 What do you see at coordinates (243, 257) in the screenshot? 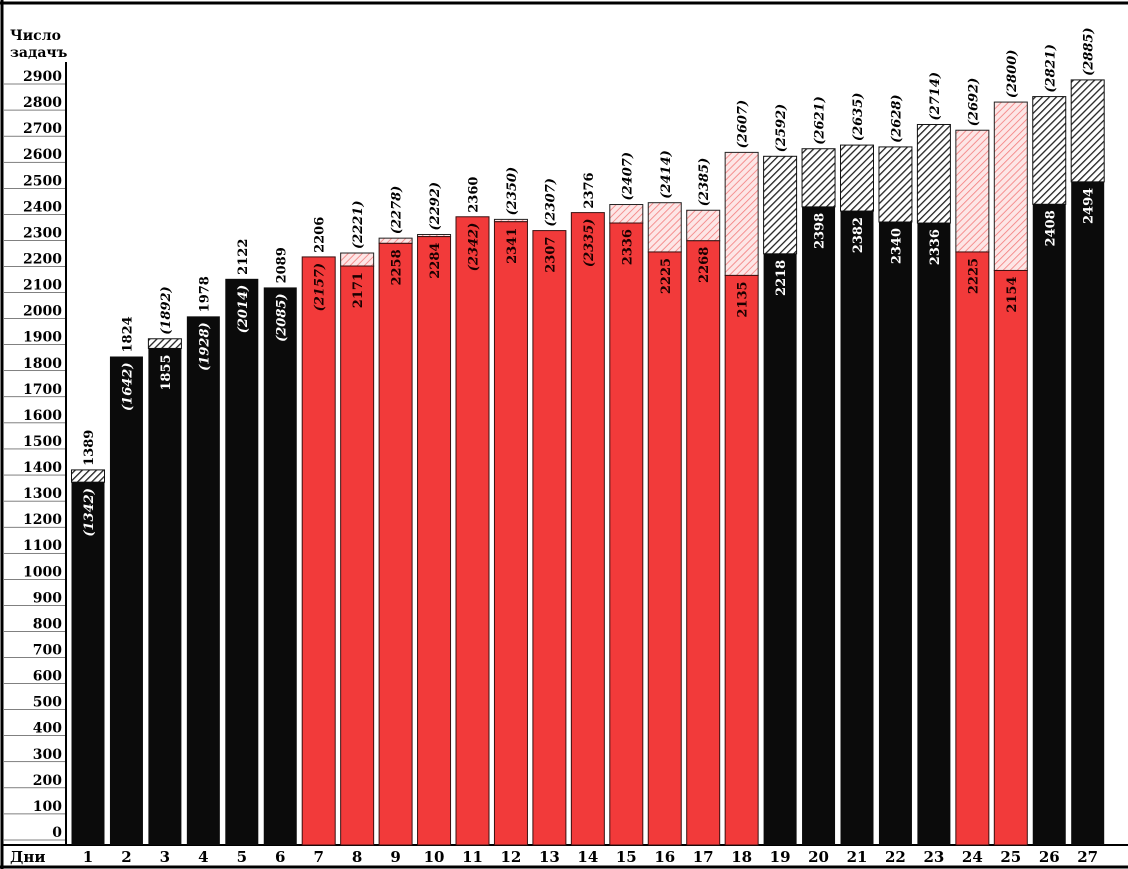
I see `bar-total-label: 2122` at bounding box center [243, 257].